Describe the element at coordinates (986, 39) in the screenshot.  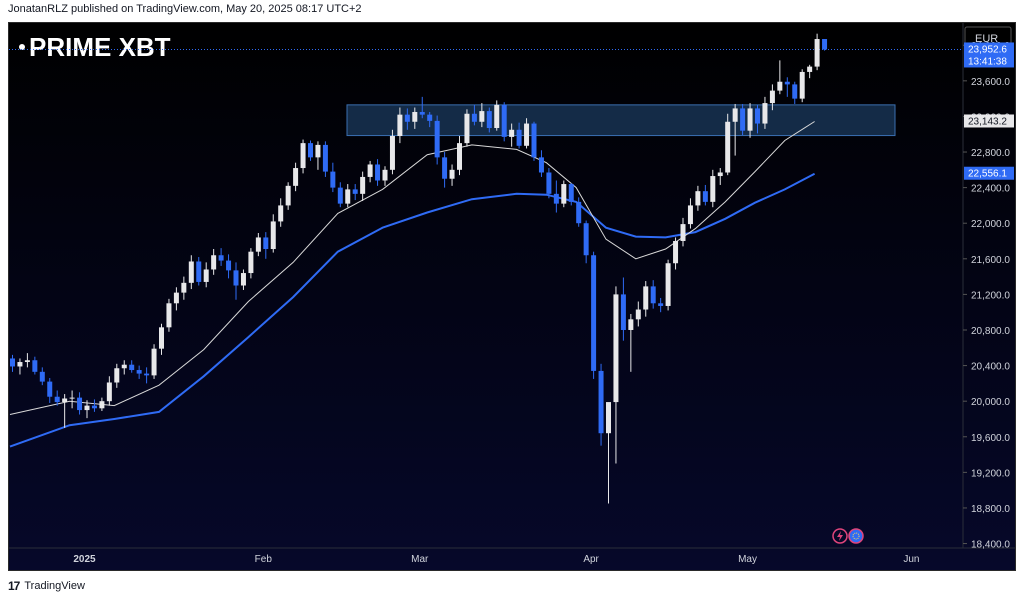
I see `currency-label: EUR` at that location.